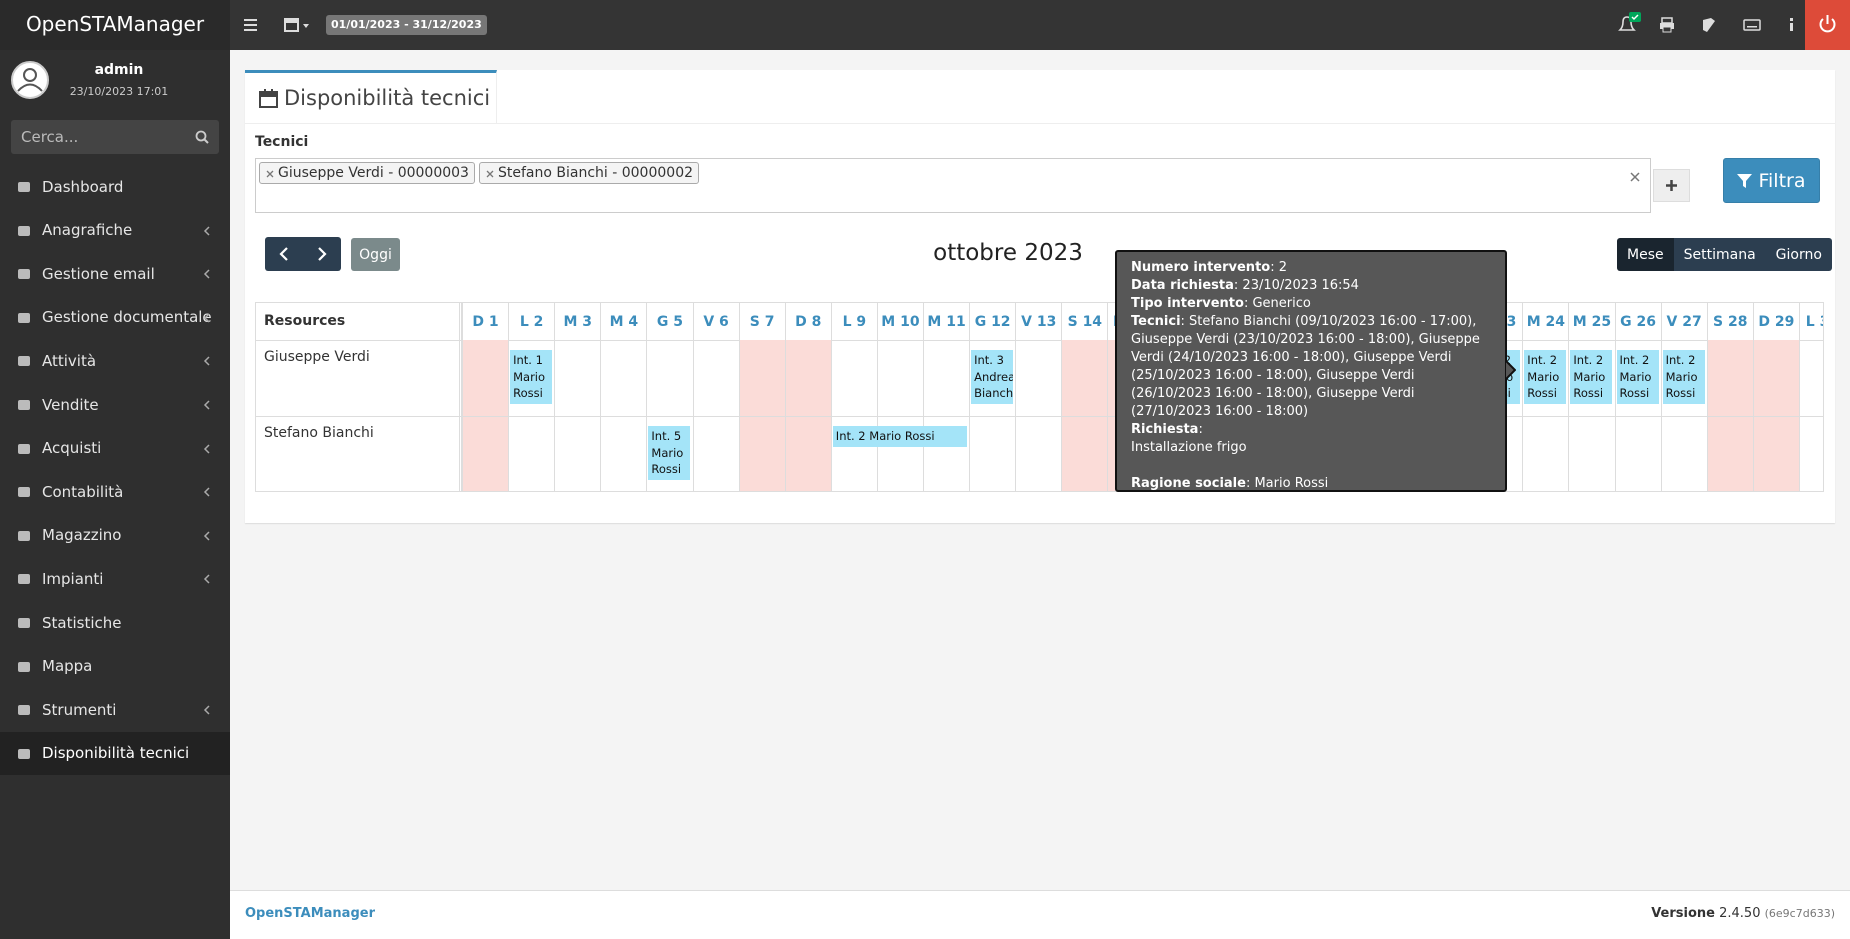  Describe the element at coordinates (1827, 25) in the screenshot. I see `logout` at that location.